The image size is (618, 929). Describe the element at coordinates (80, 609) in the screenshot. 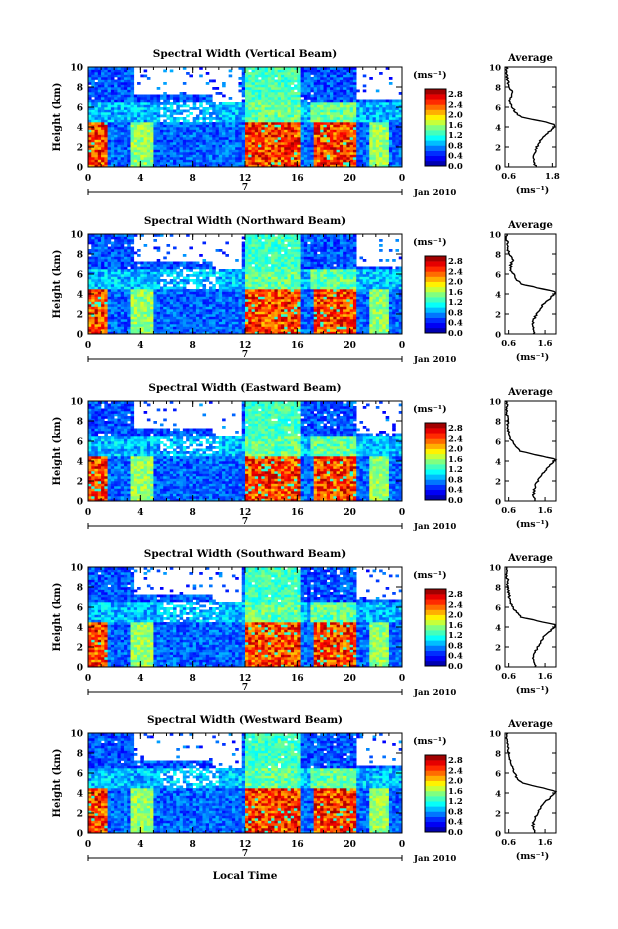

I see `y-tick-label: 6` at that location.